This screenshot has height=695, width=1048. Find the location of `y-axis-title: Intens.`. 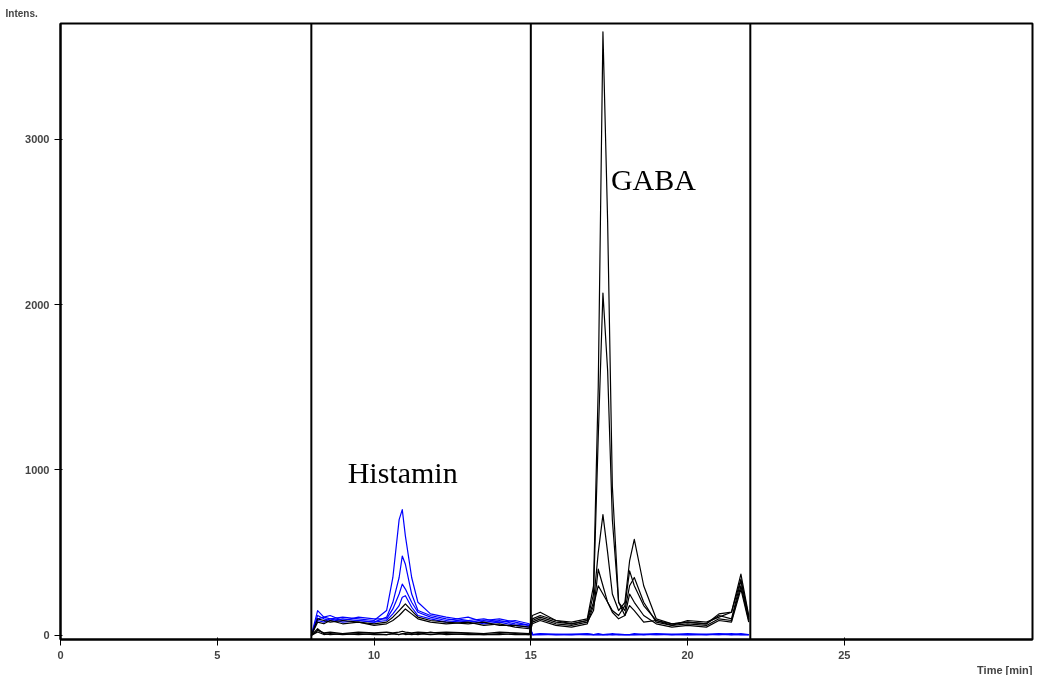

y-axis-title: Intens. is located at coordinates (21, 13).